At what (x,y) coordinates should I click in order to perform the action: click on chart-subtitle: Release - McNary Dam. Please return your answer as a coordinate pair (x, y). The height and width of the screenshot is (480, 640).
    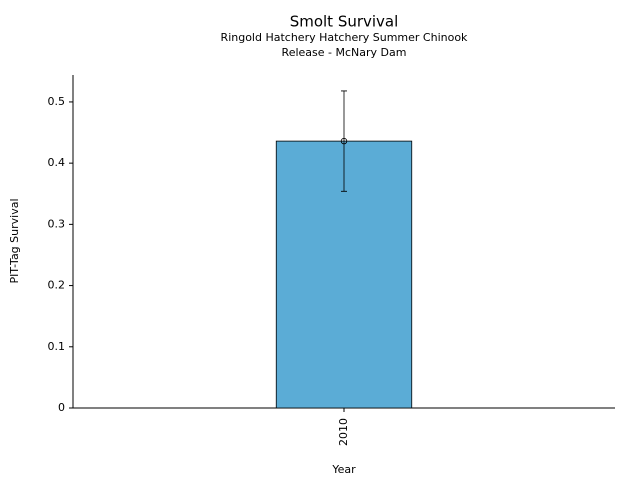
    Looking at the image, I should click on (344, 52).